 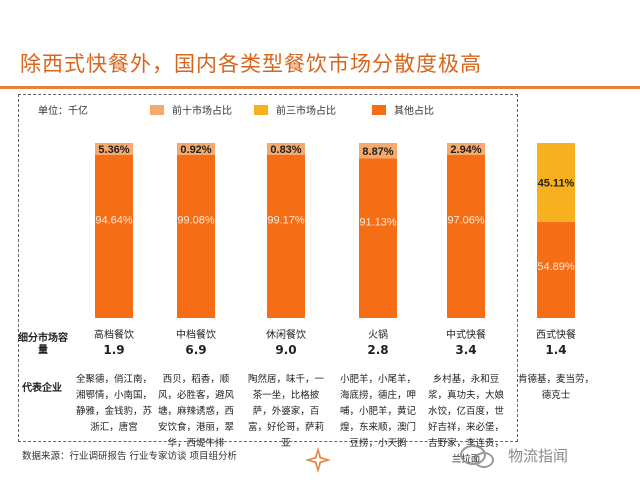 I want to click on representative-brands: 全聚德，俏江南，湘鄂情，小南国，静雅，金钱豹，苏浙汇，唐宫, so click(x=113, y=403).